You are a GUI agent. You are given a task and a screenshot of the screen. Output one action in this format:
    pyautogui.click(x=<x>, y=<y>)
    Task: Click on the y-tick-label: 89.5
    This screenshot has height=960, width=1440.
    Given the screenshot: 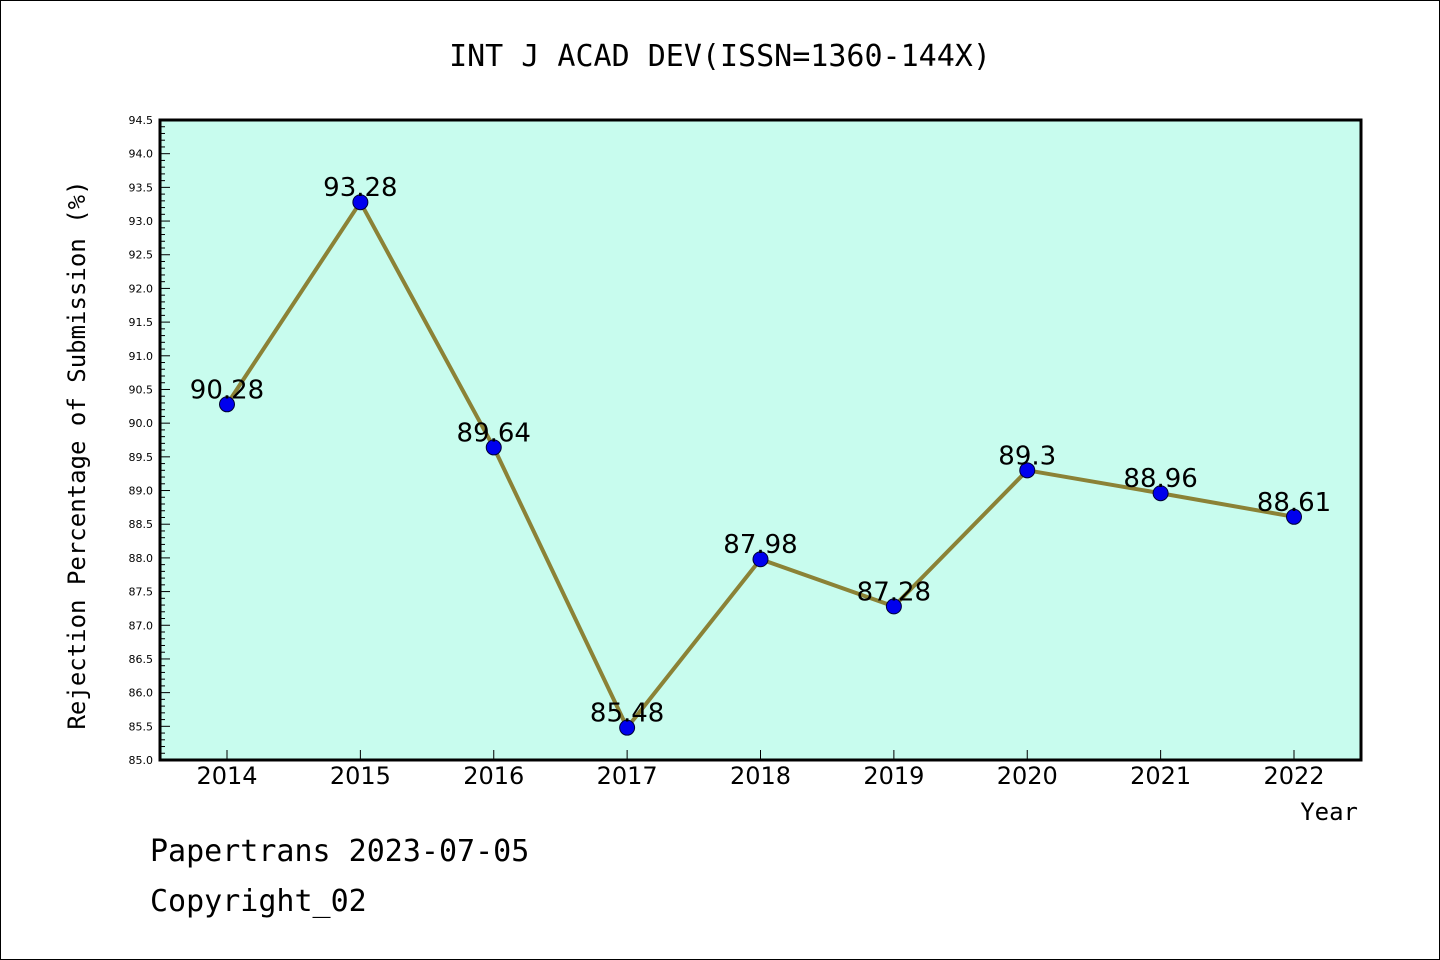 What is the action you would take?
    pyautogui.click(x=141, y=457)
    